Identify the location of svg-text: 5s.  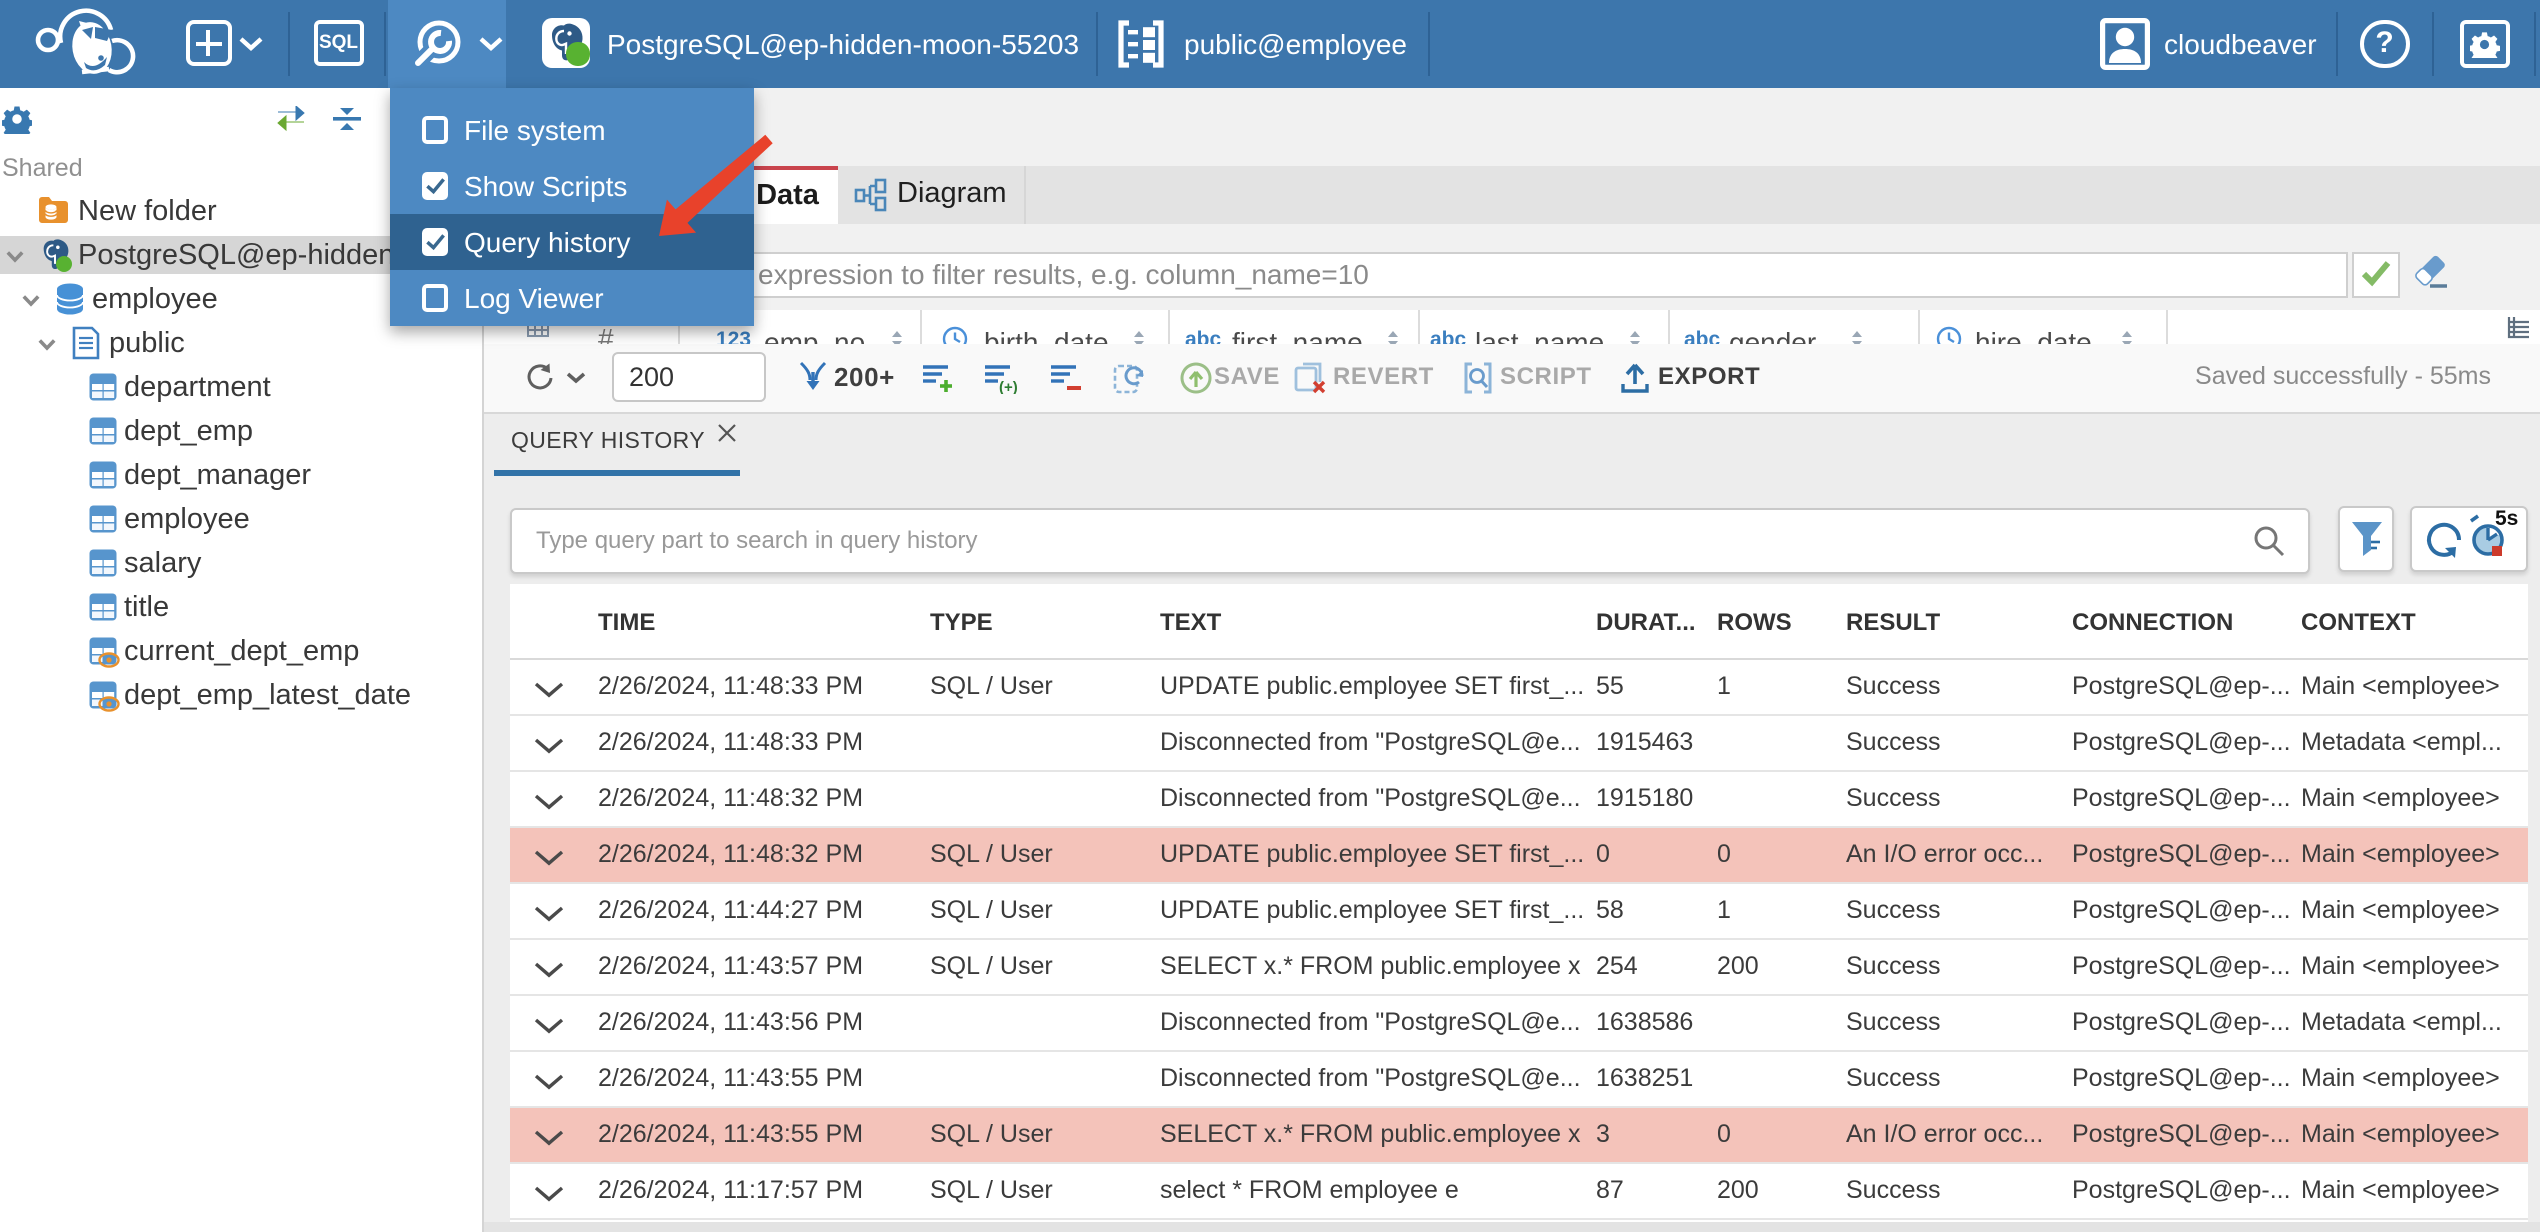
(2506, 518).